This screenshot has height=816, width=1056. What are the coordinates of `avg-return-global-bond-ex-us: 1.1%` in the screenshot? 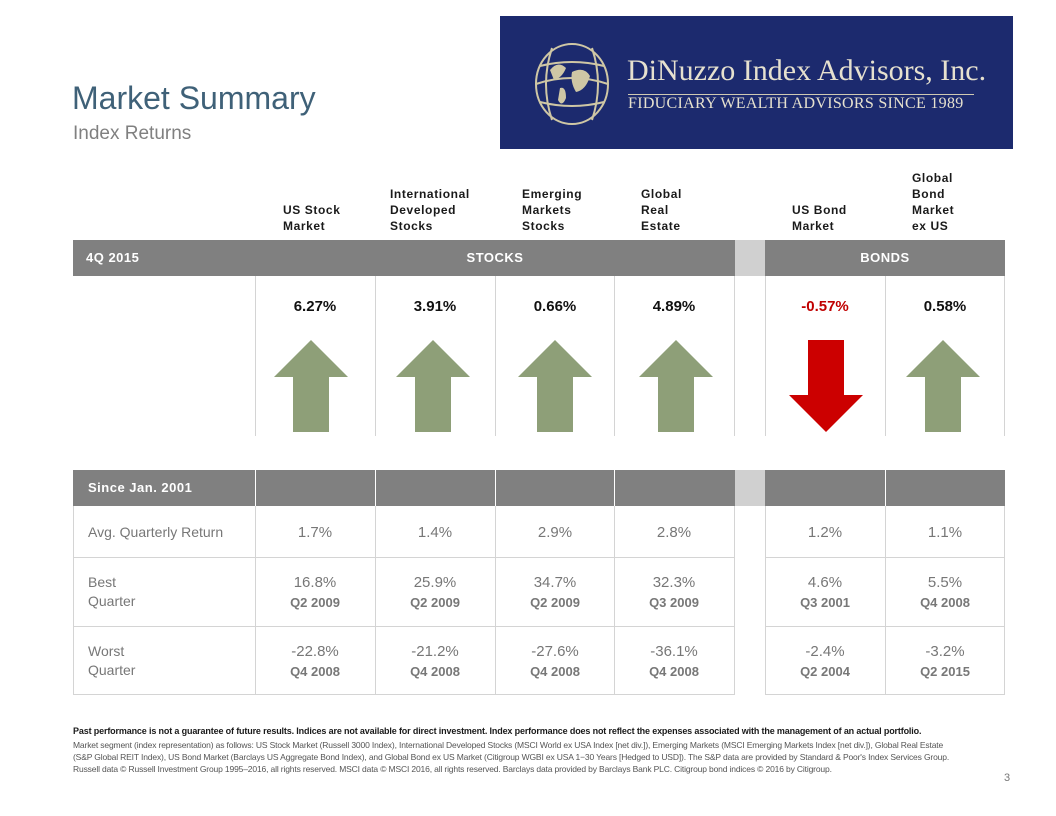 It's located at (945, 532).